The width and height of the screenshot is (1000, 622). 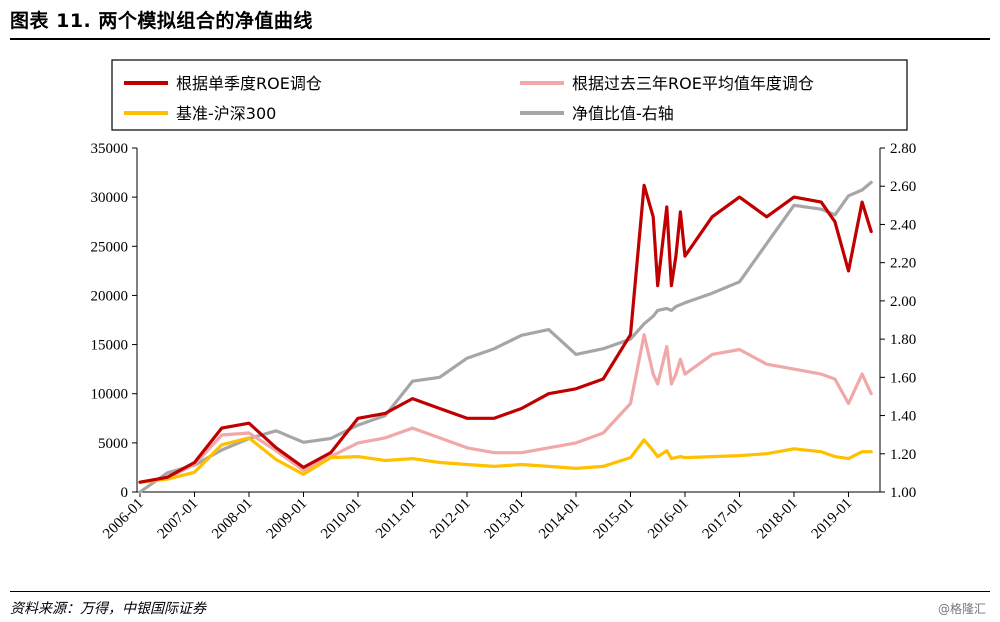 I want to click on legend-label: 根据单季度ROE调仓, so click(x=249, y=83).